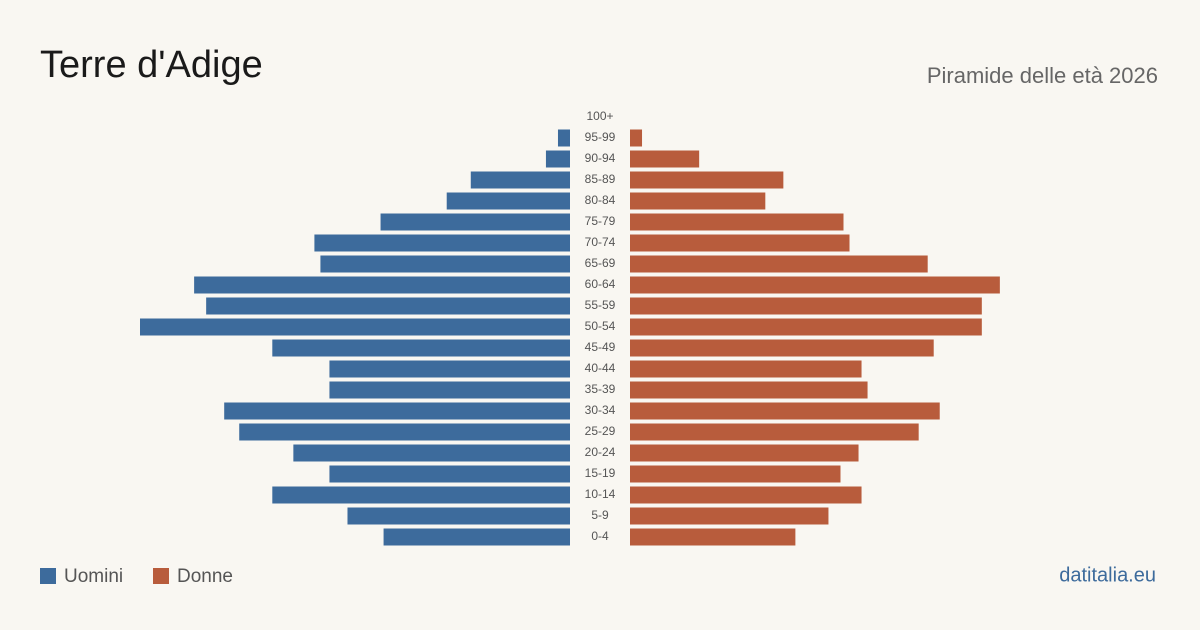  What do you see at coordinates (600, 179) in the screenshot?
I see `age-label: 85-89` at bounding box center [600, 179].